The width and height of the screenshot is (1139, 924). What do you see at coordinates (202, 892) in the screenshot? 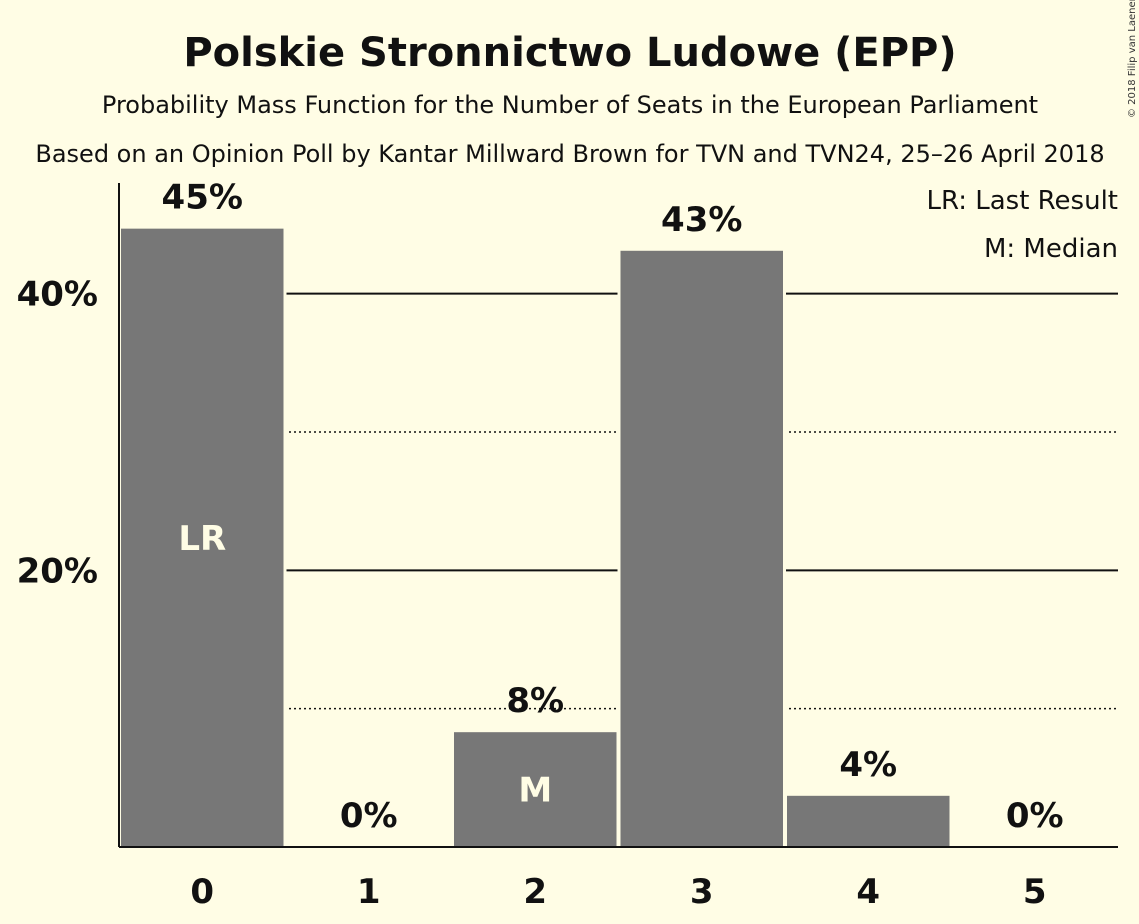
I see `x-tick-label: 0` at bounding box center [202, 892].